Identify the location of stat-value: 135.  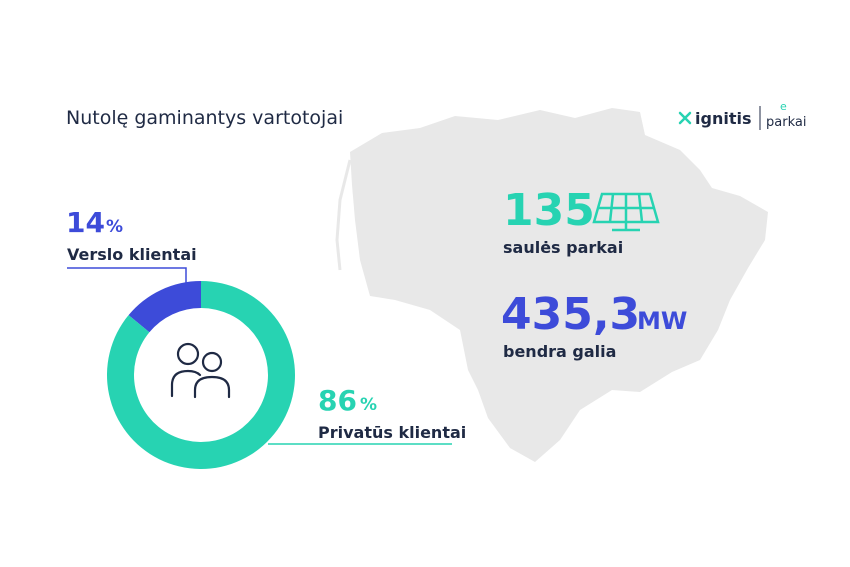
(549, 210).